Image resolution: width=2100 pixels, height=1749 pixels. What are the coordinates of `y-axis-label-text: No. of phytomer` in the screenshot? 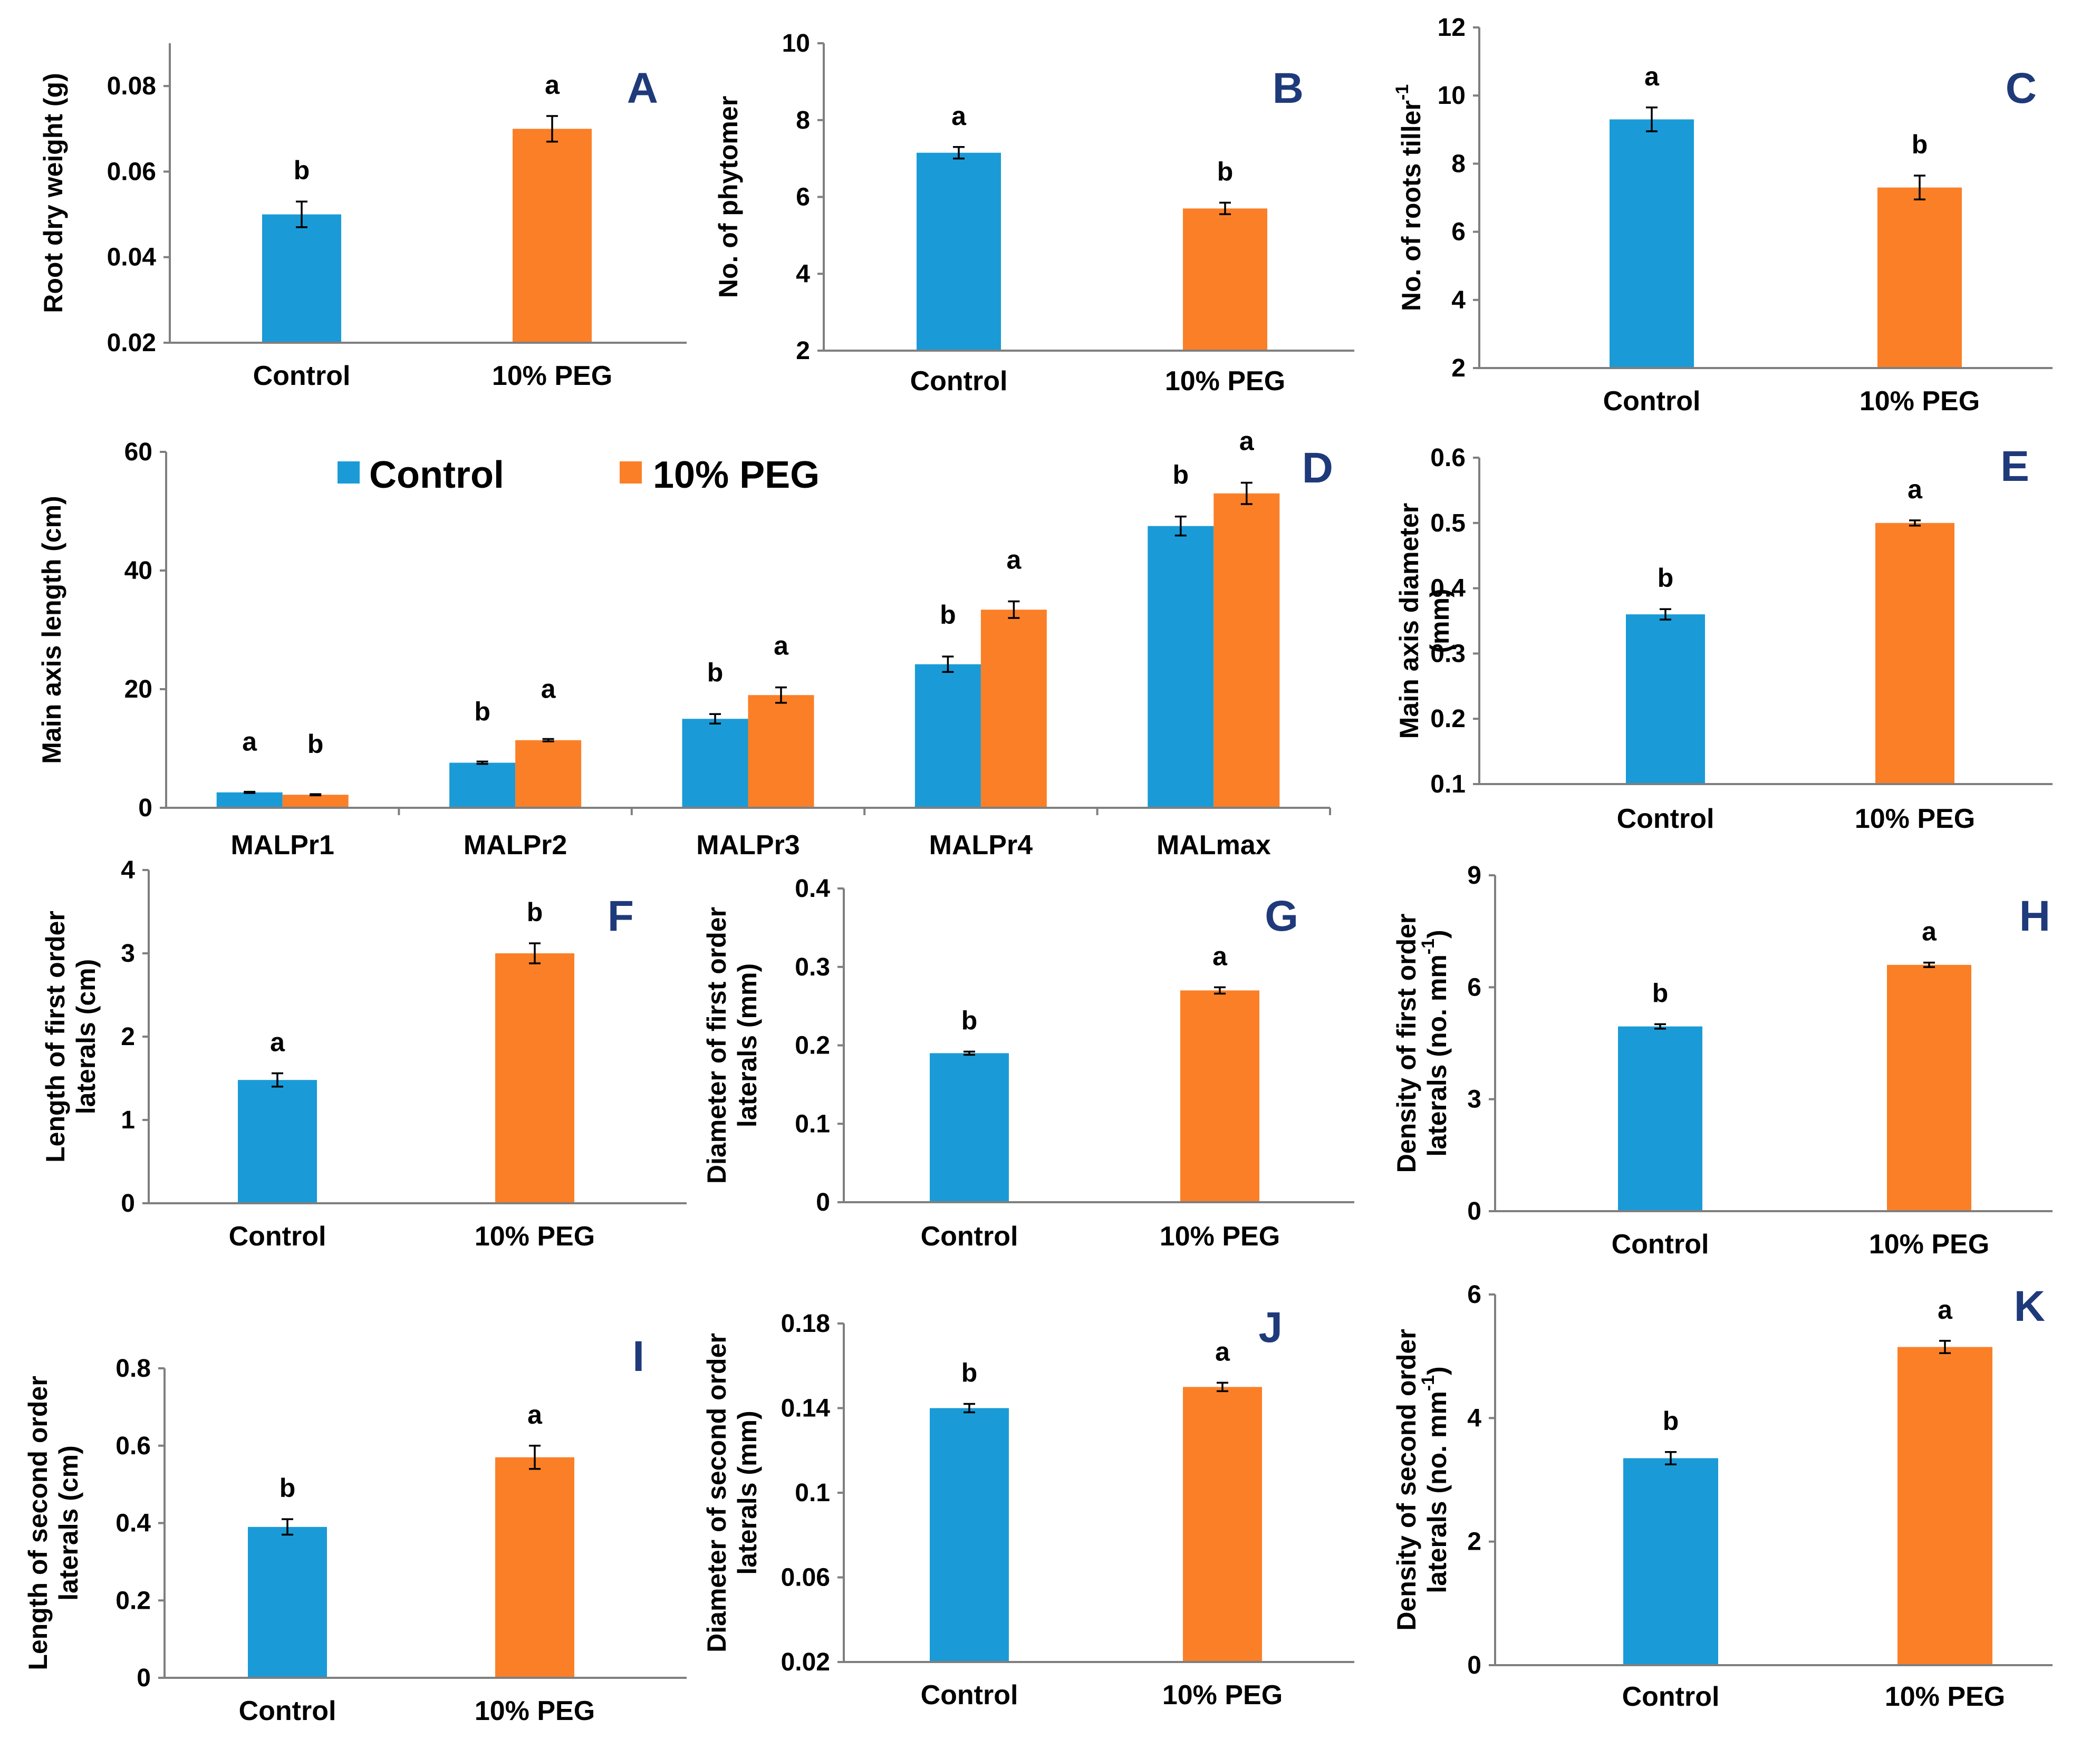 It's located at (729, 197).